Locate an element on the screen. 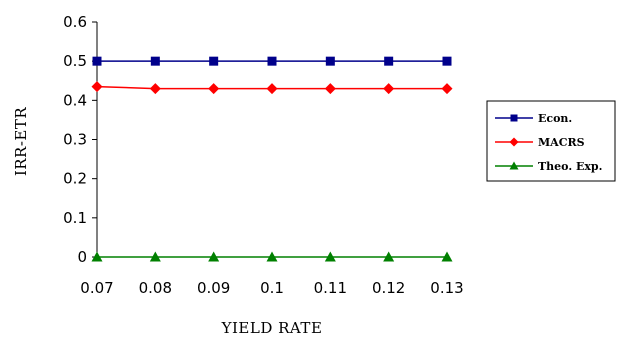  y-tick-label: 0.5 is located at coordinates (75, 61).